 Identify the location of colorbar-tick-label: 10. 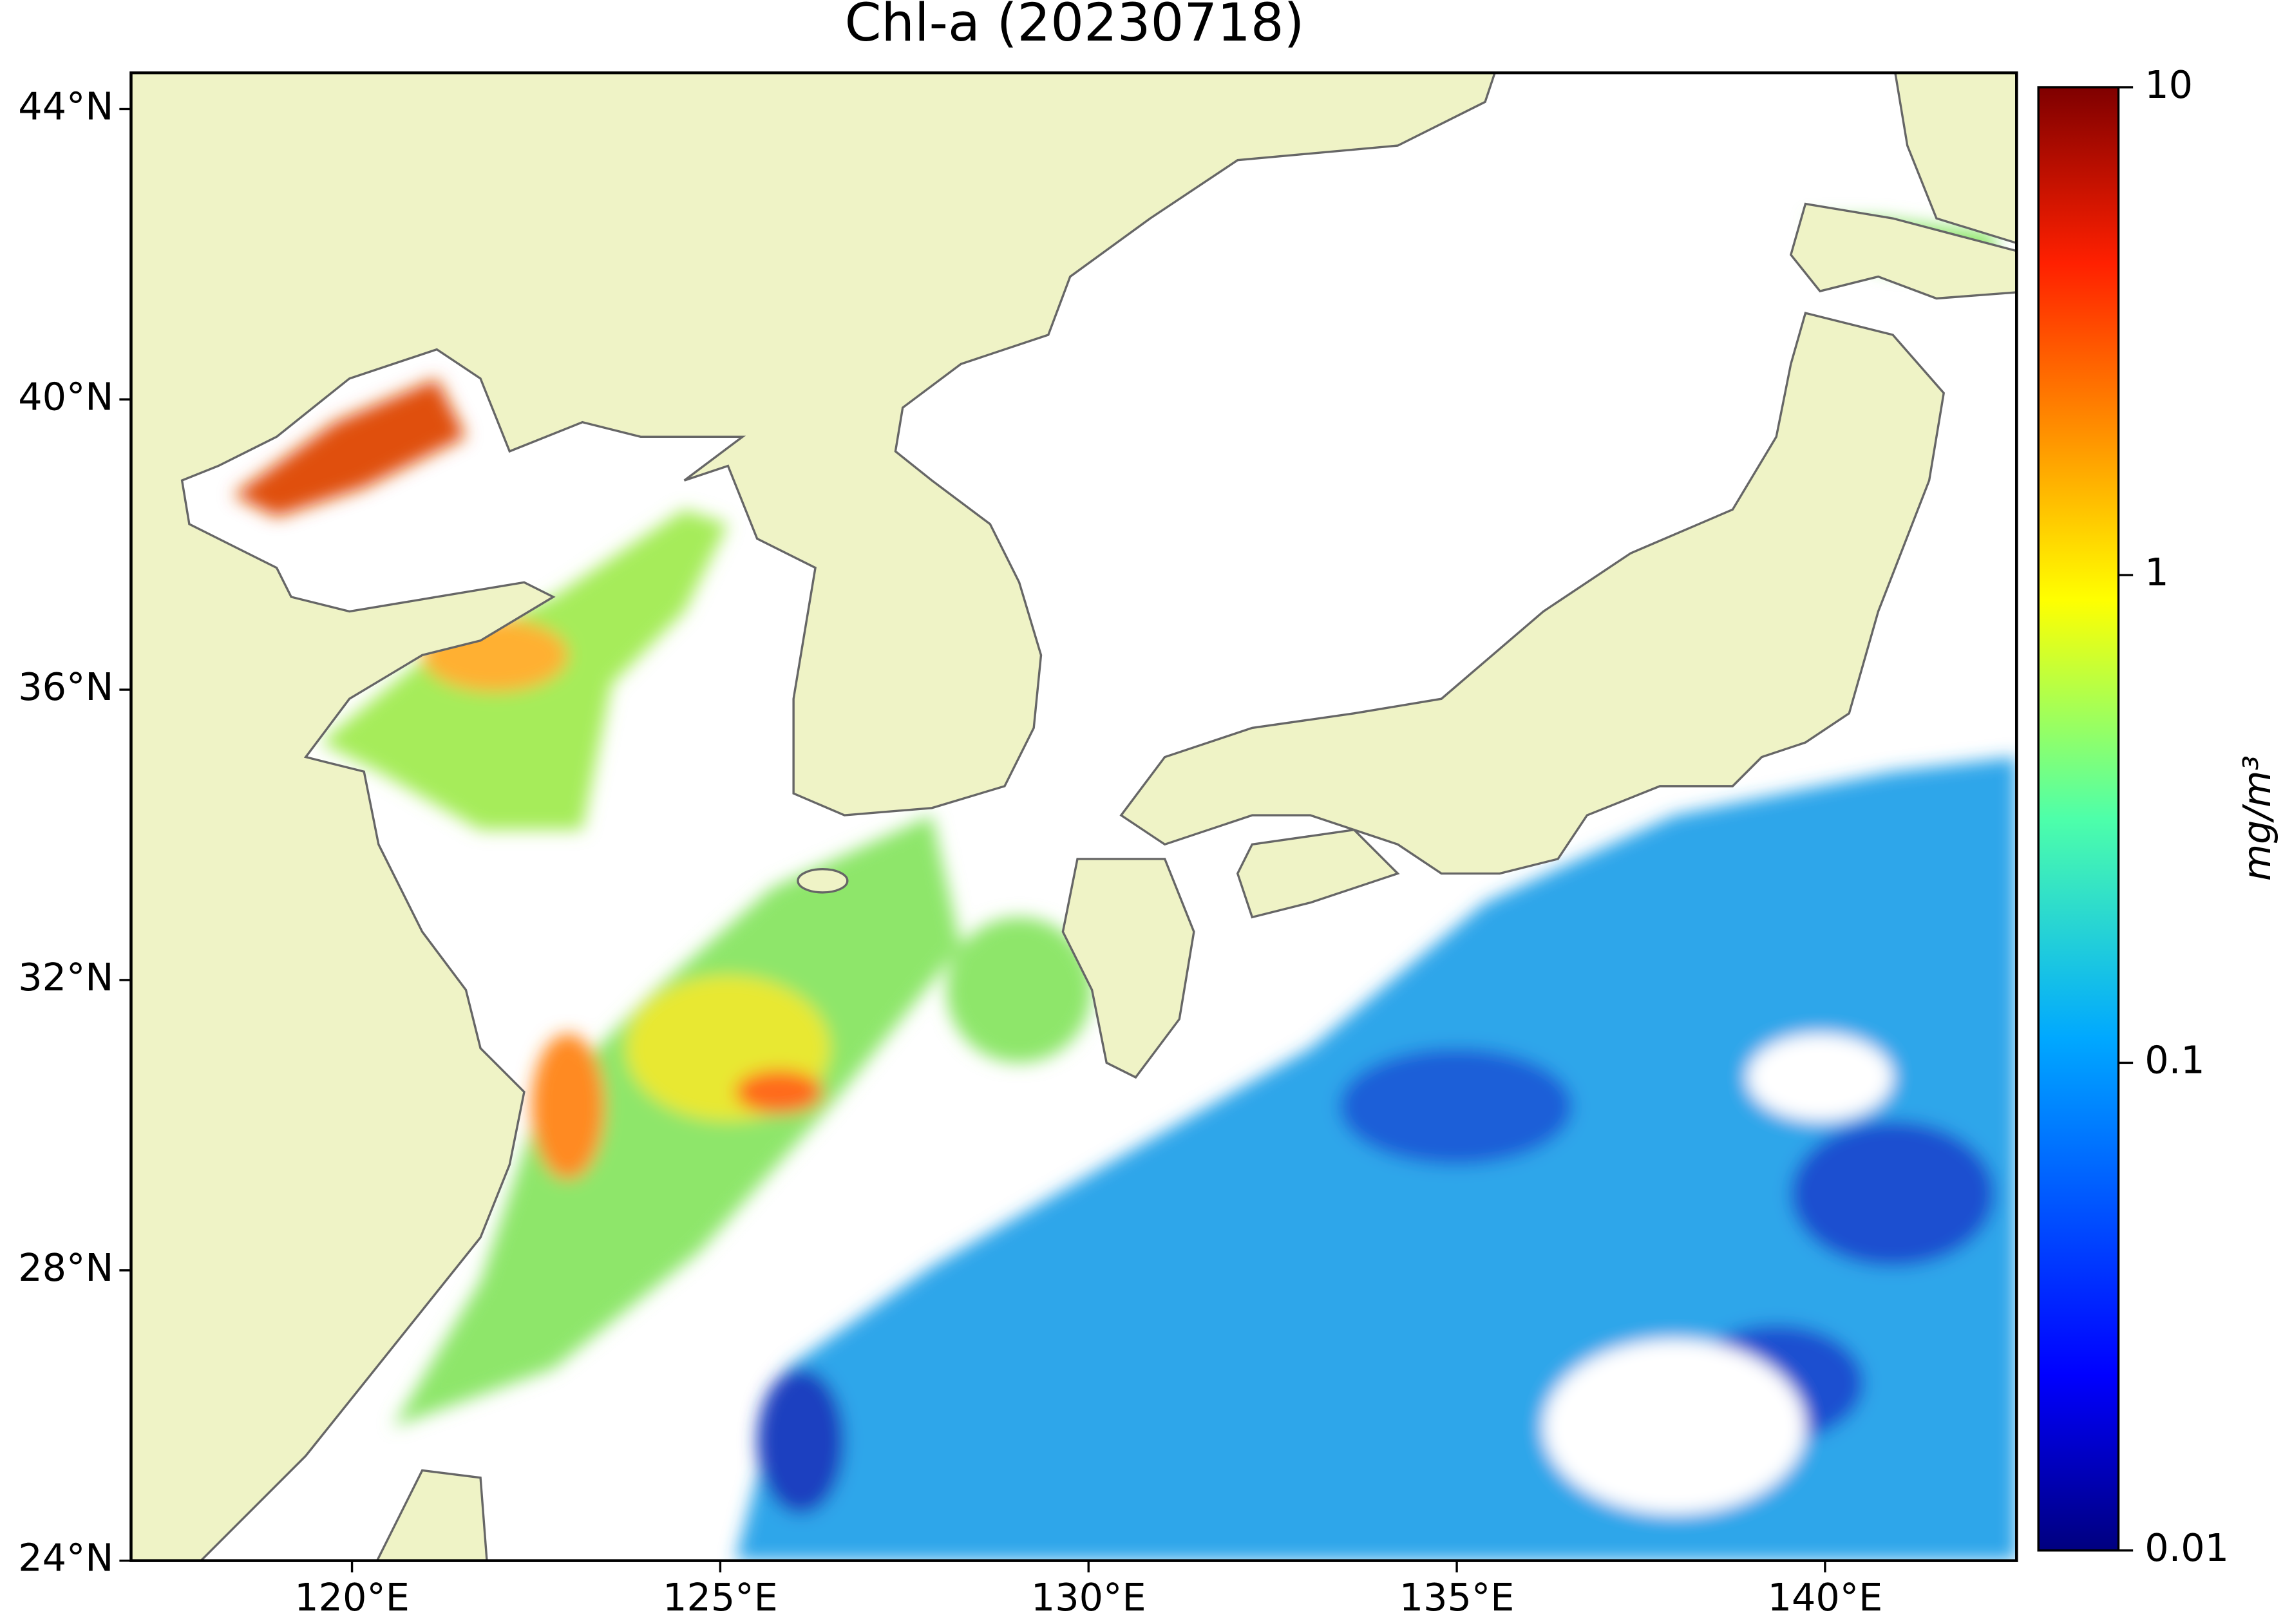
(2169, 85).